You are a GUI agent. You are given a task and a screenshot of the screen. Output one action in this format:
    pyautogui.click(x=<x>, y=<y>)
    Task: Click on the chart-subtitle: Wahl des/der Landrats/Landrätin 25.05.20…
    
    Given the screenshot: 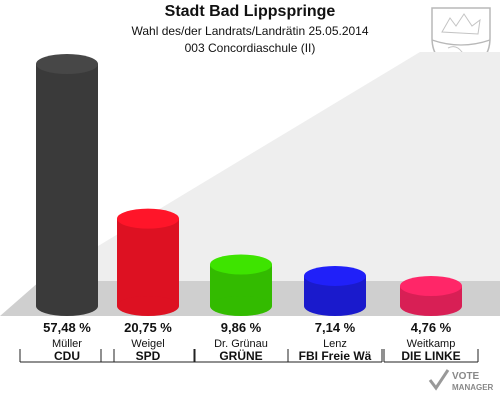 What is the action you would take?
    pyautogui.click(x=250, y=31)
    